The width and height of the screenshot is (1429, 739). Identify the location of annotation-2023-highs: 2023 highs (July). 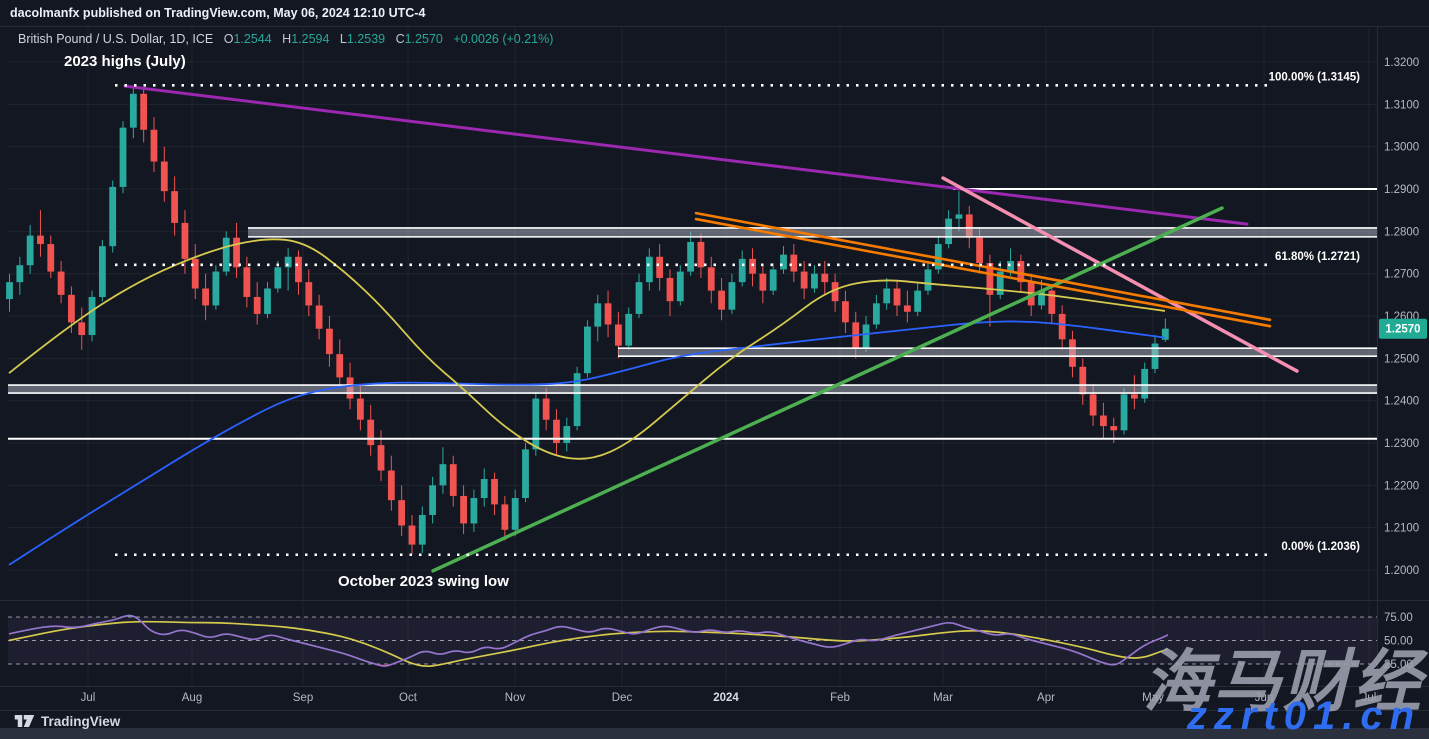
(125, 61).